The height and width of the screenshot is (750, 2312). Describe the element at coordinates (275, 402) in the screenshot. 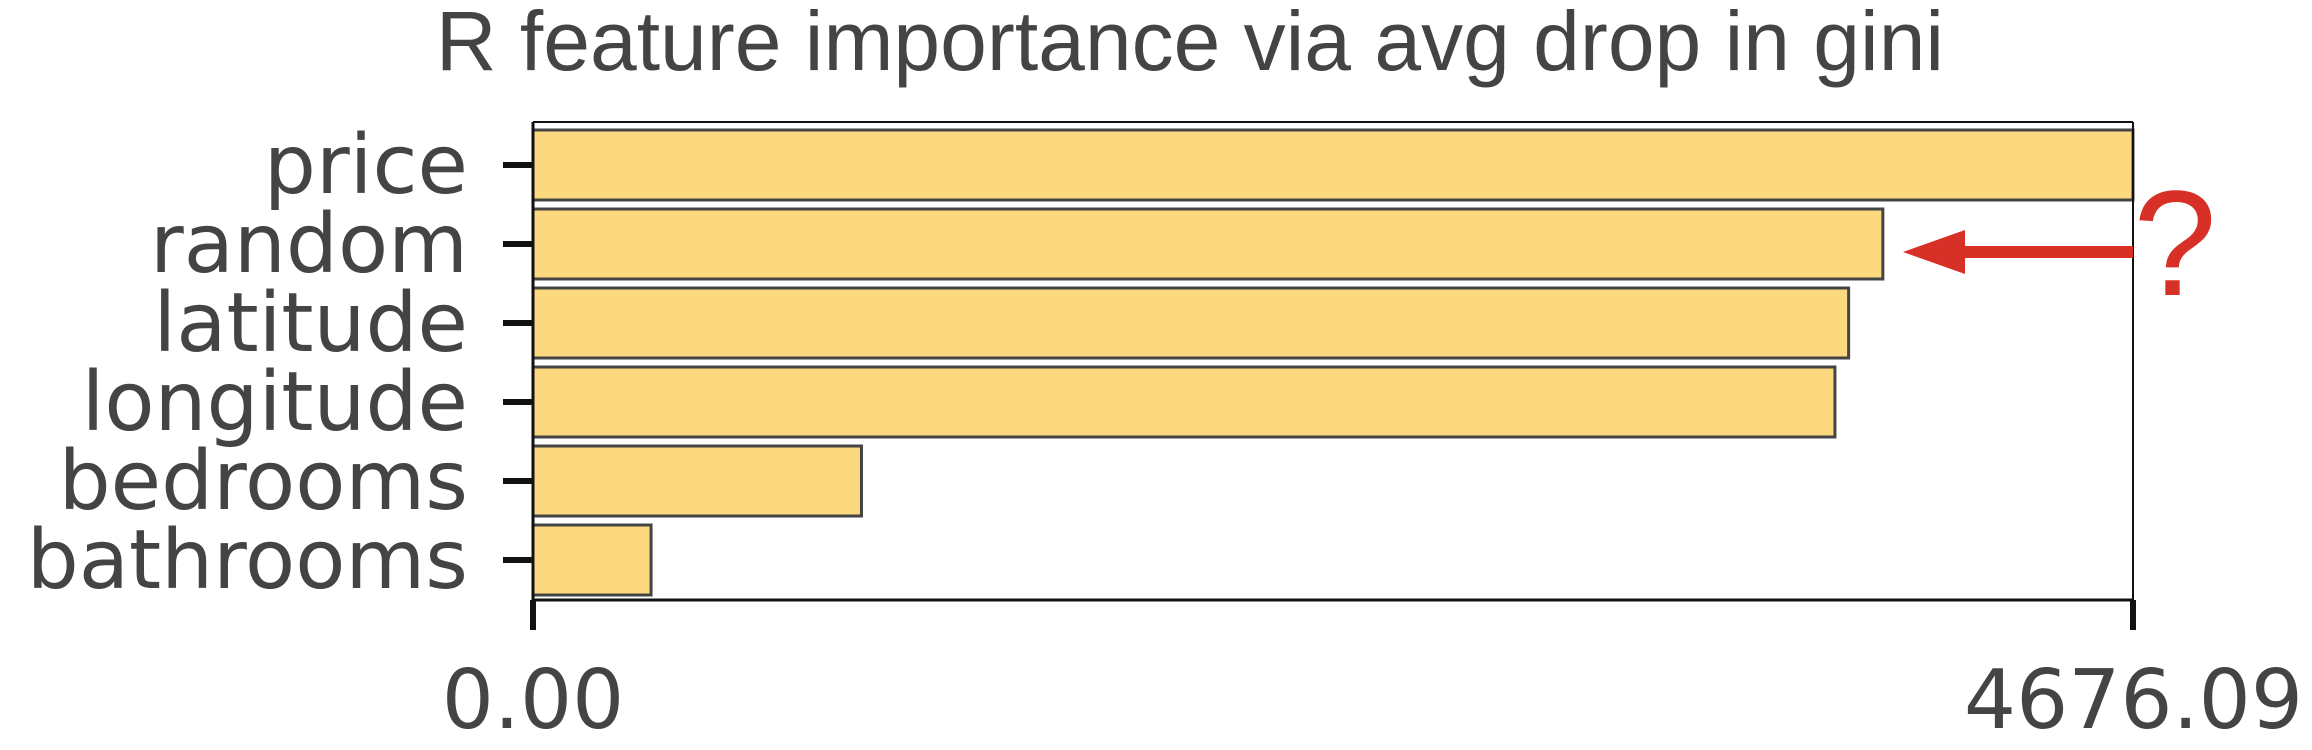

I see `category-label: longitude` at that location.